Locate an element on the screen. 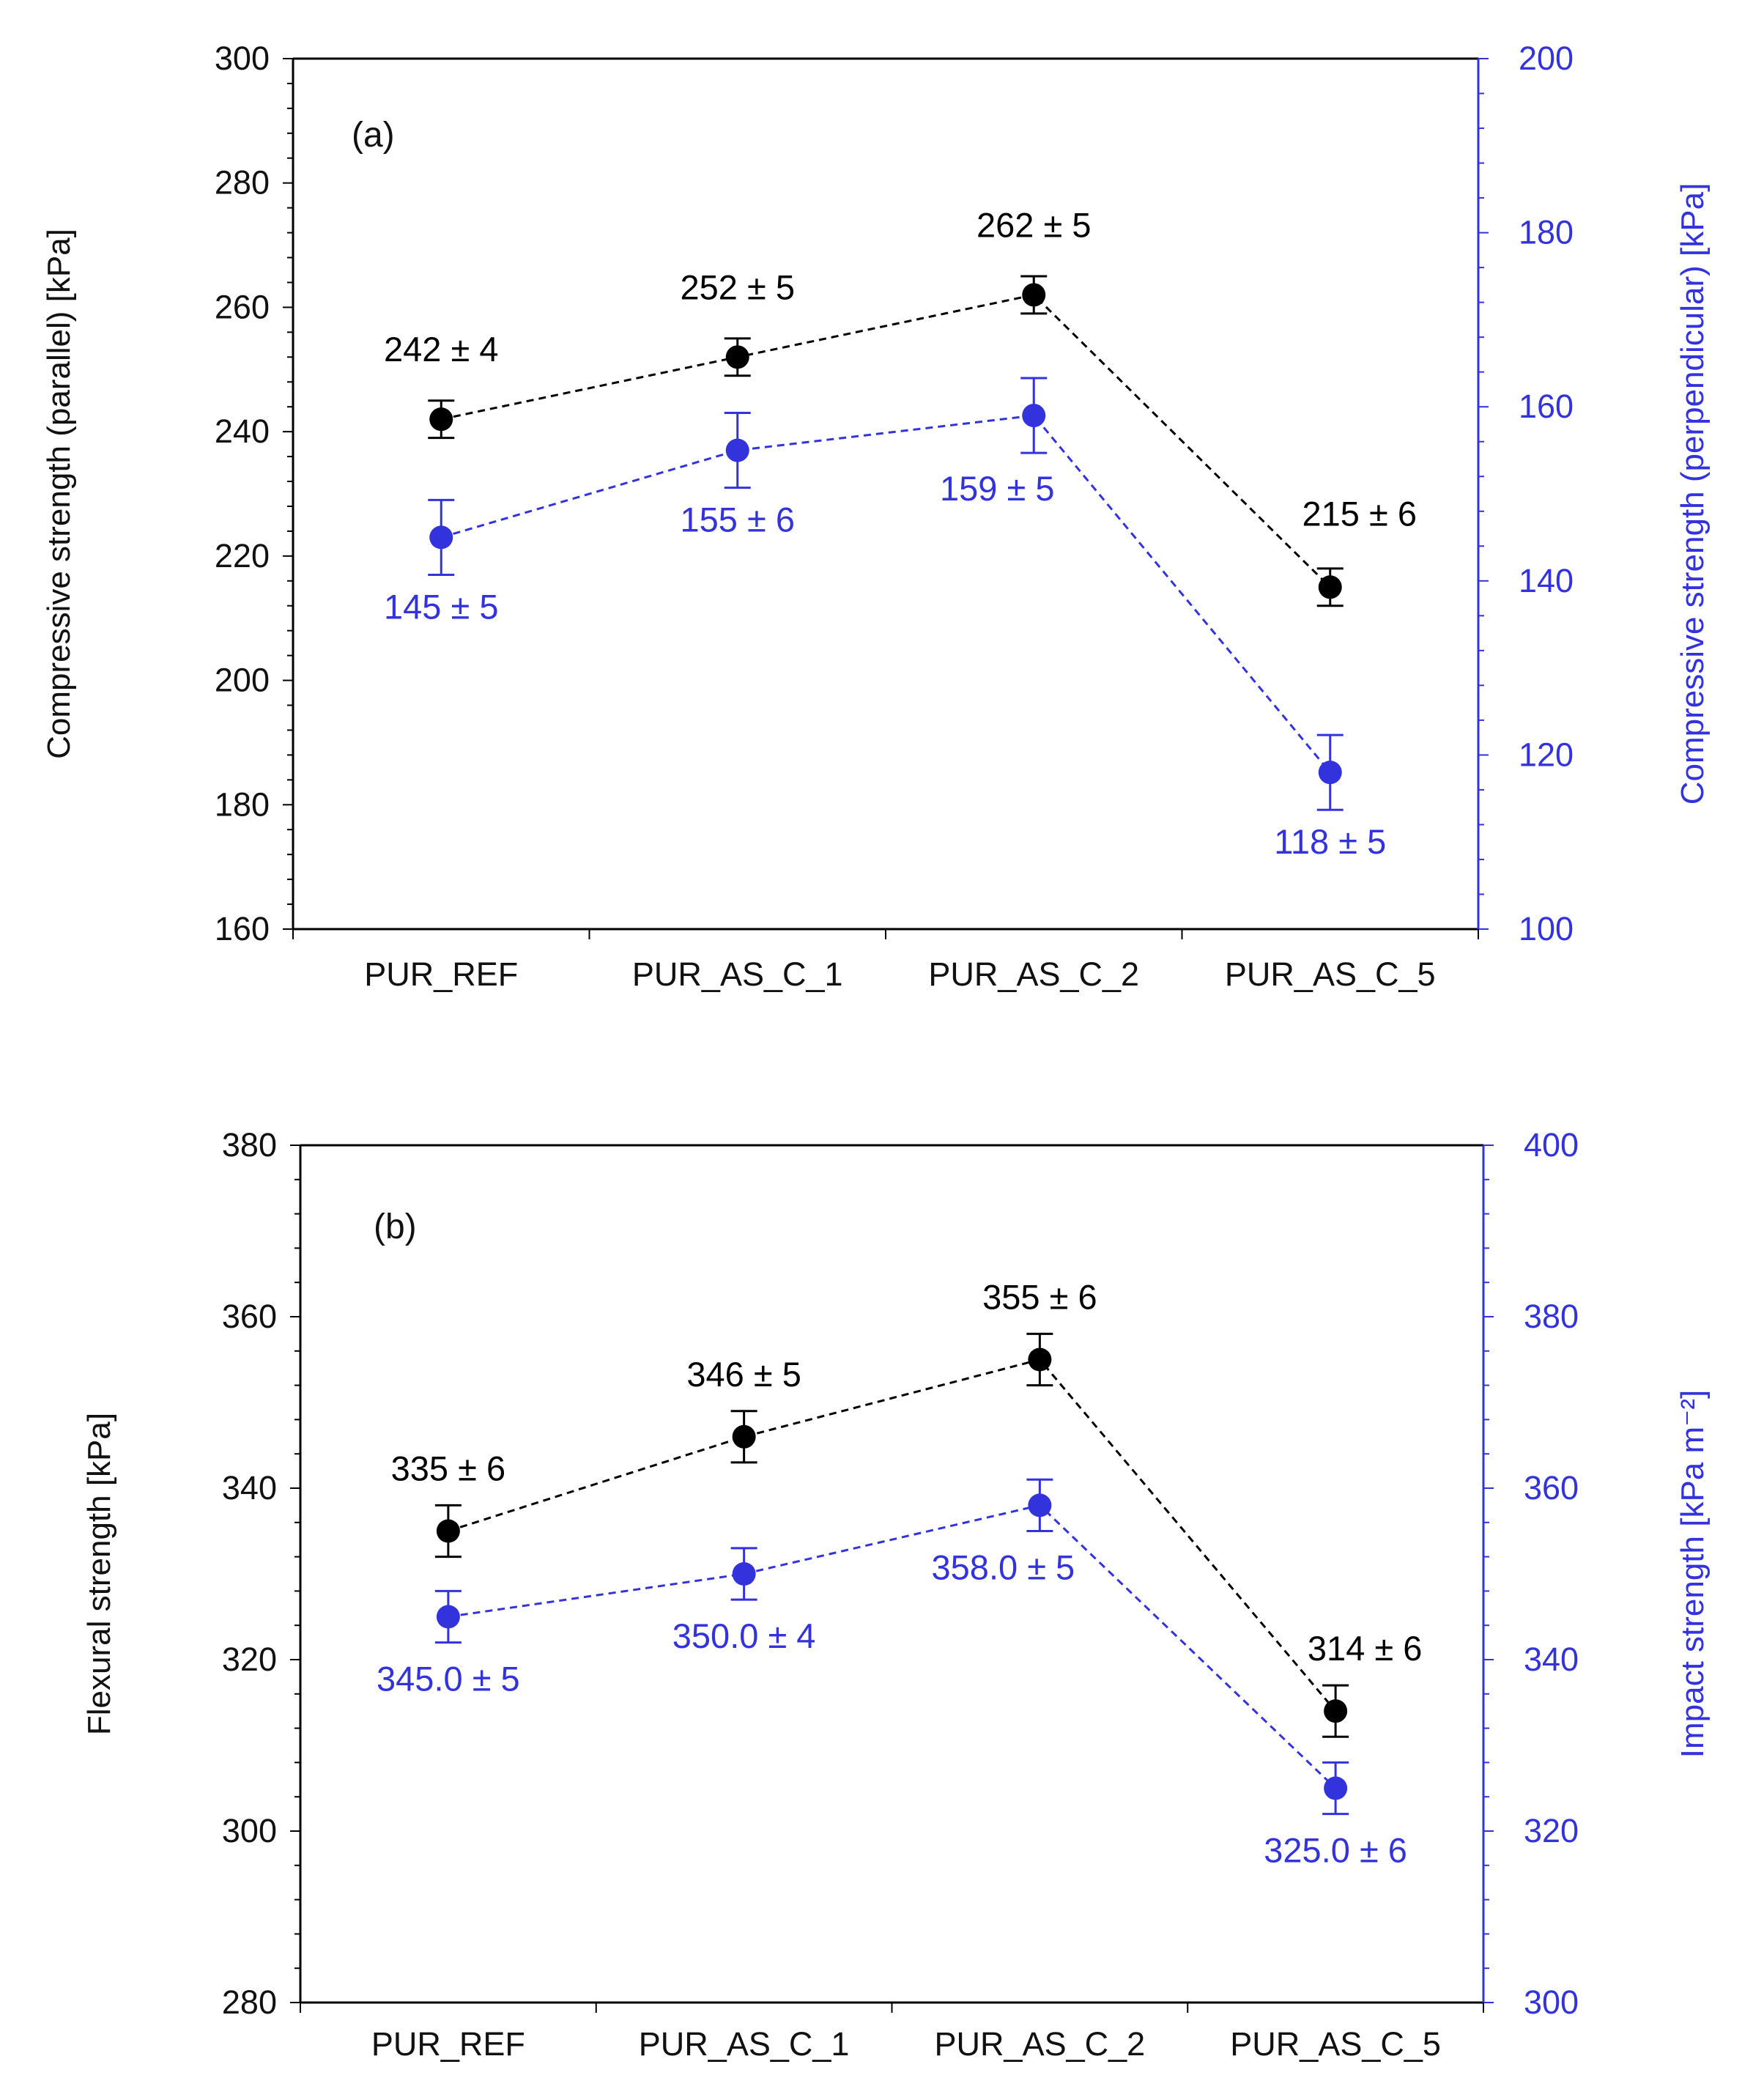 This screenshot has height=2089, width=1764. left-tick-label: 180 is located at coordinates (242, 804).